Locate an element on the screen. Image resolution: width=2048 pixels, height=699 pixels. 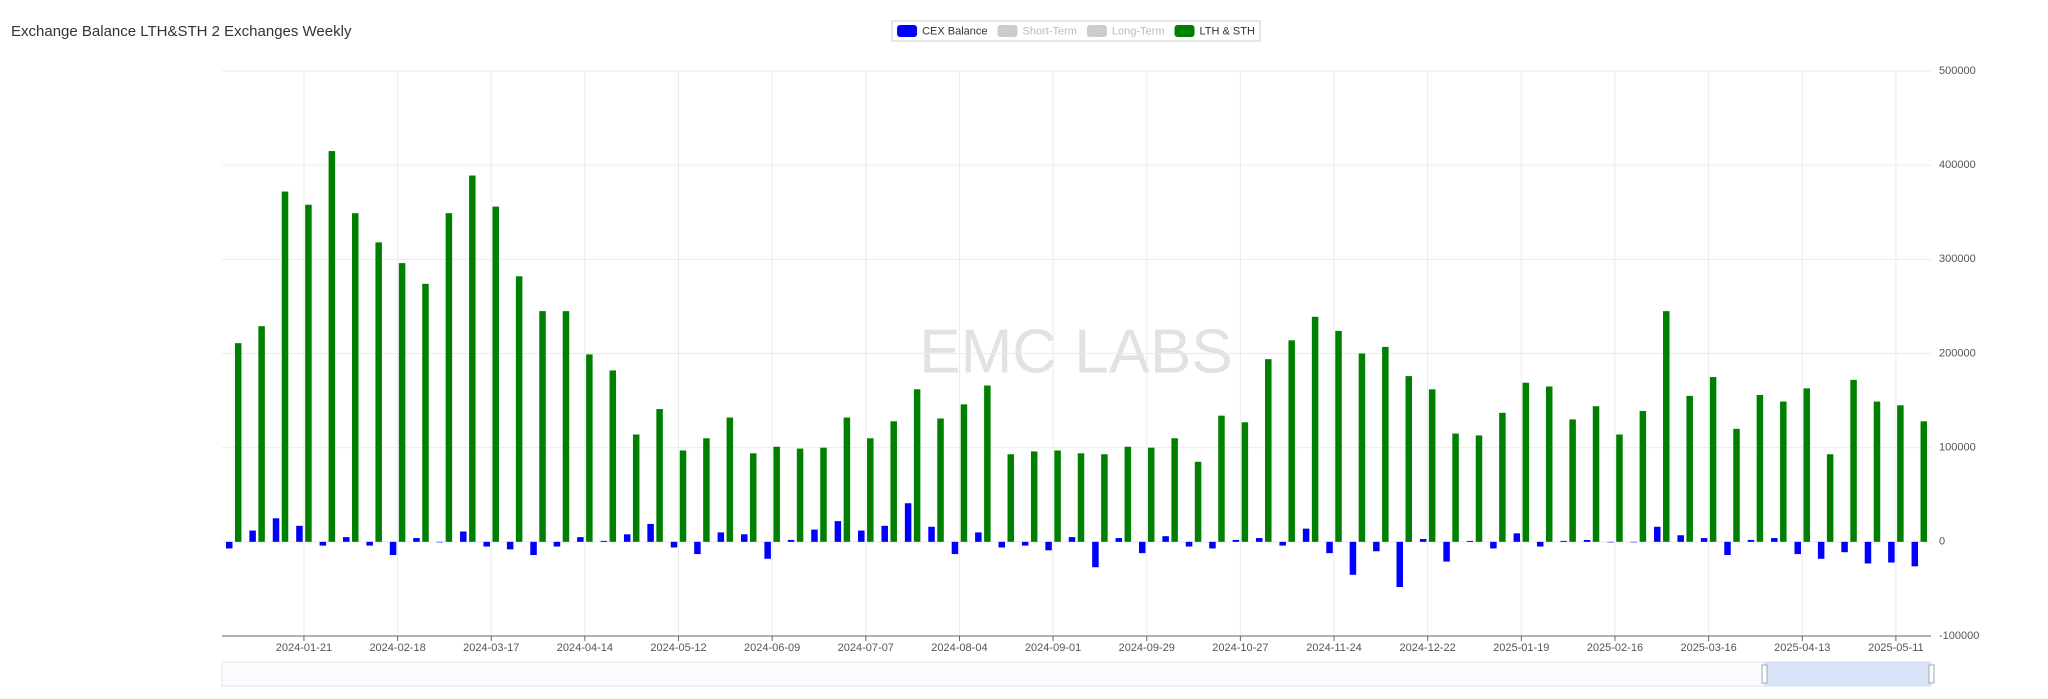
legend-label: Long-Term is located at coordinates (1138, 31).